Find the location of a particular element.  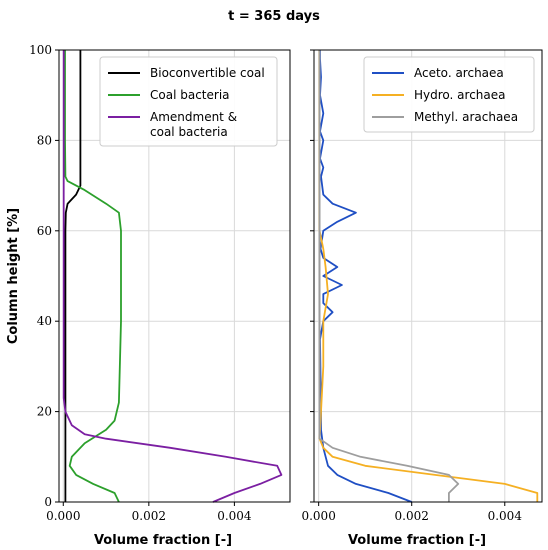

y-tick-label: 0 is located at coordinates (48, 502).